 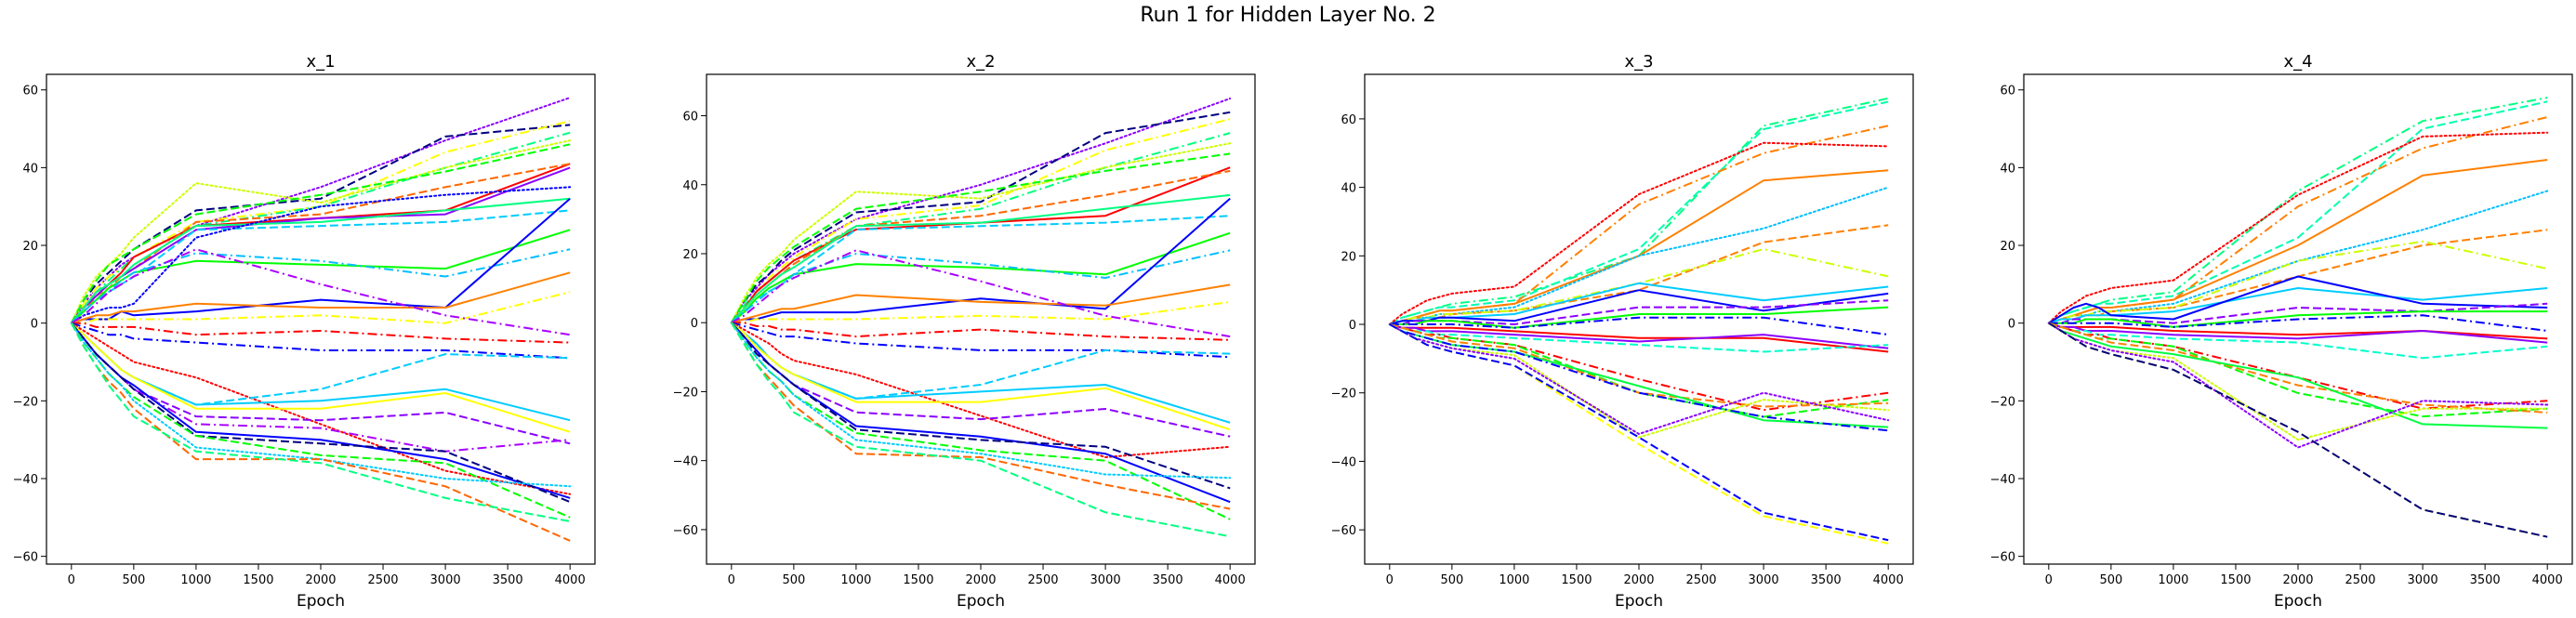 What do you see at coordinates (1638, 62) in the screenshot?
I see `subplot-title: x_3` at bounding box center [1638, 62].